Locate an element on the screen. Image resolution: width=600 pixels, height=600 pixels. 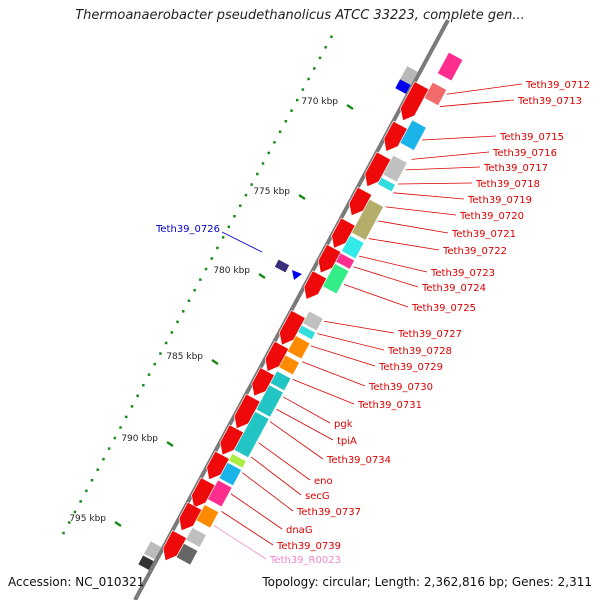
gene-label: Teth39_0728 is located at coordinates (419, 351).